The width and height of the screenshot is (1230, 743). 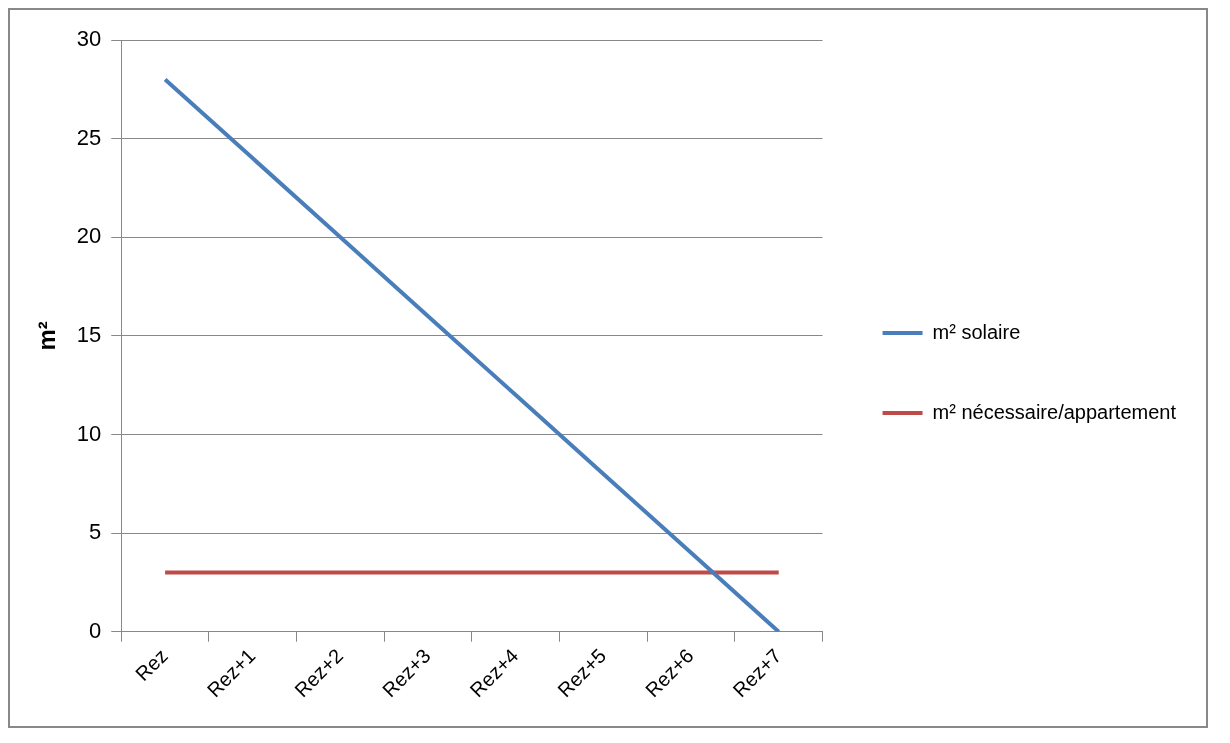 What do you see at coordinates (95, 532) in the screenshot?
I see `y-tick-label: 5` at bounding box center [95, 532].